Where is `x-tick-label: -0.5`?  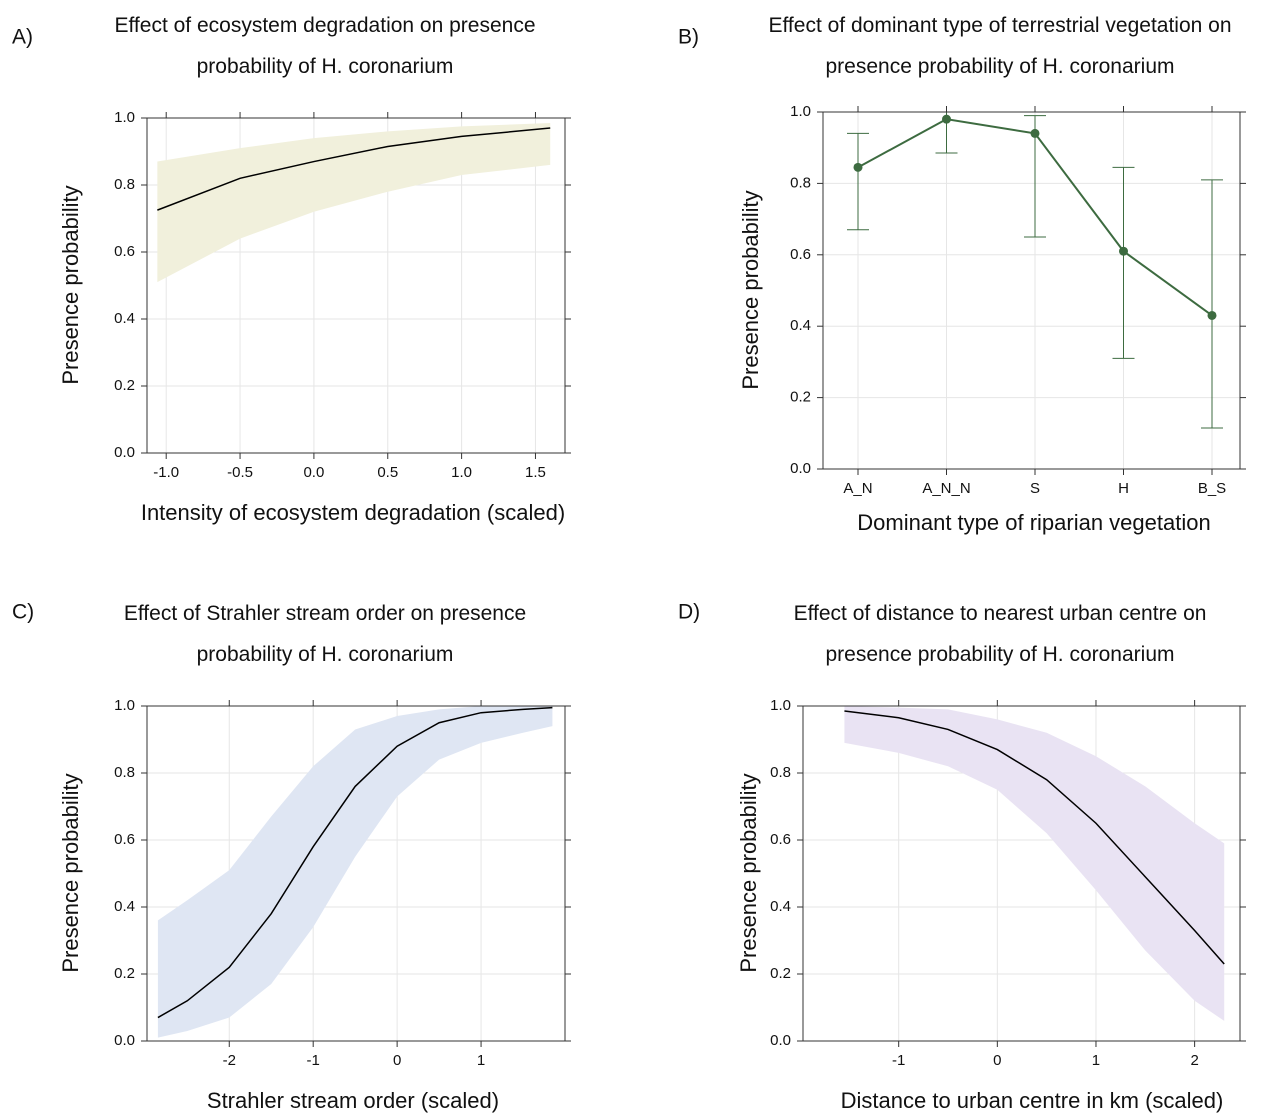
x-tick-label: -0.5 is located at coordinates (240, 472).